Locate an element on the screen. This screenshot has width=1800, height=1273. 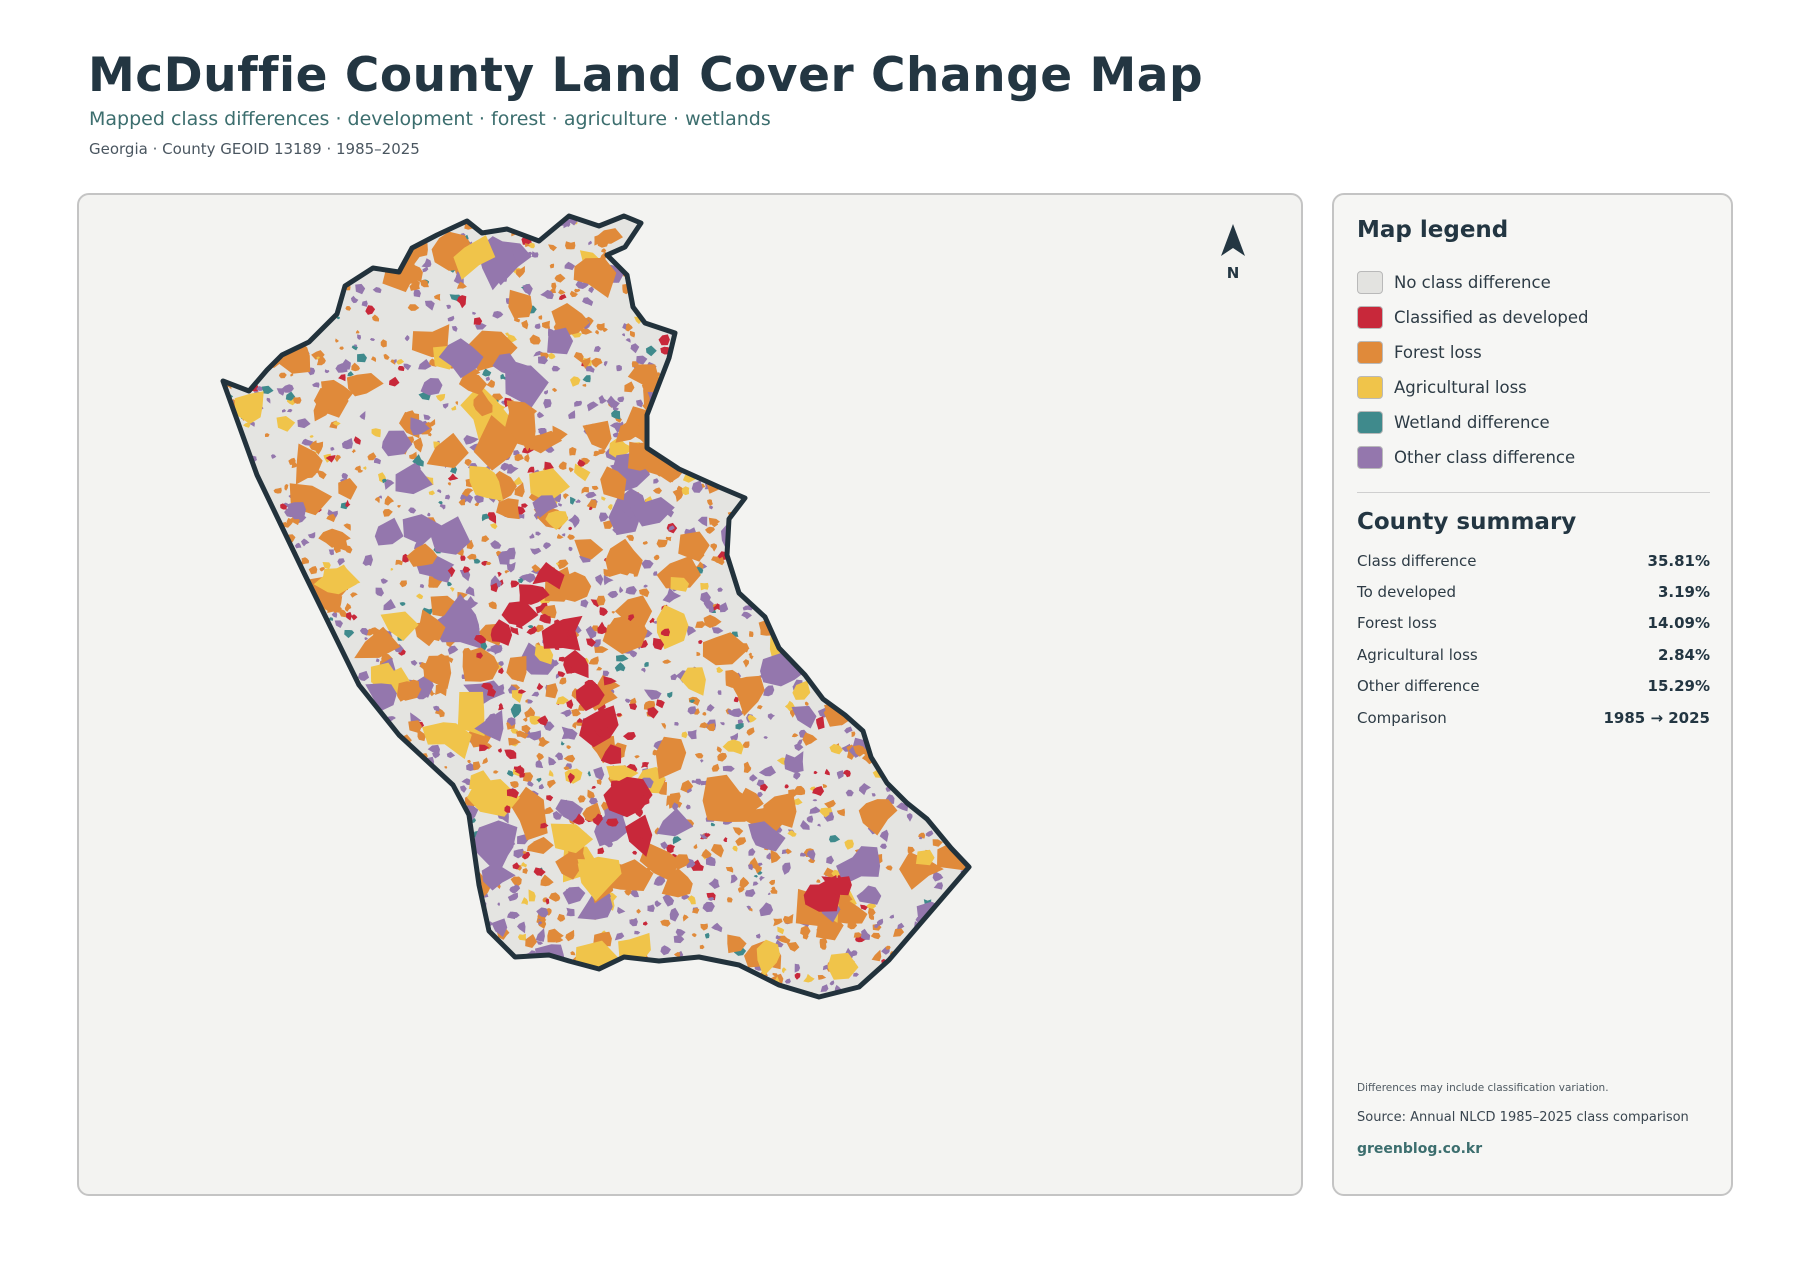
summary-value: 15.29% is located at coordinates (1678, 686).